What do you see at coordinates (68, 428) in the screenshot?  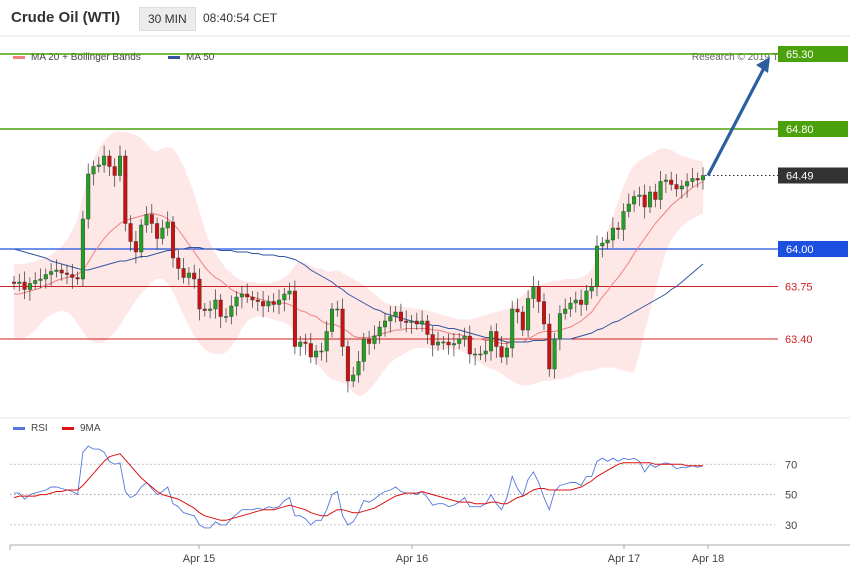 I see `ma9-swatch` at bounding box center [68, 428].